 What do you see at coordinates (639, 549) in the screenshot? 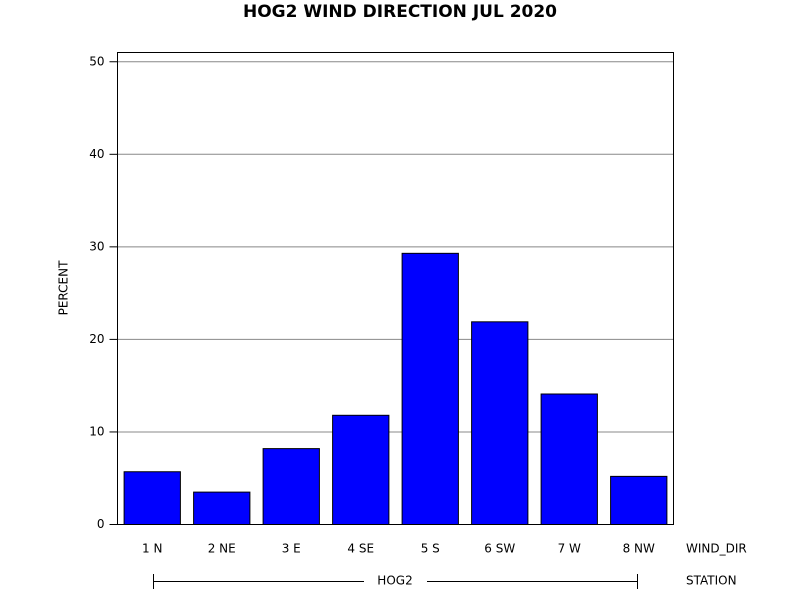
I see `x-tick-label: 8 NW` at bounding box center [639, 549].